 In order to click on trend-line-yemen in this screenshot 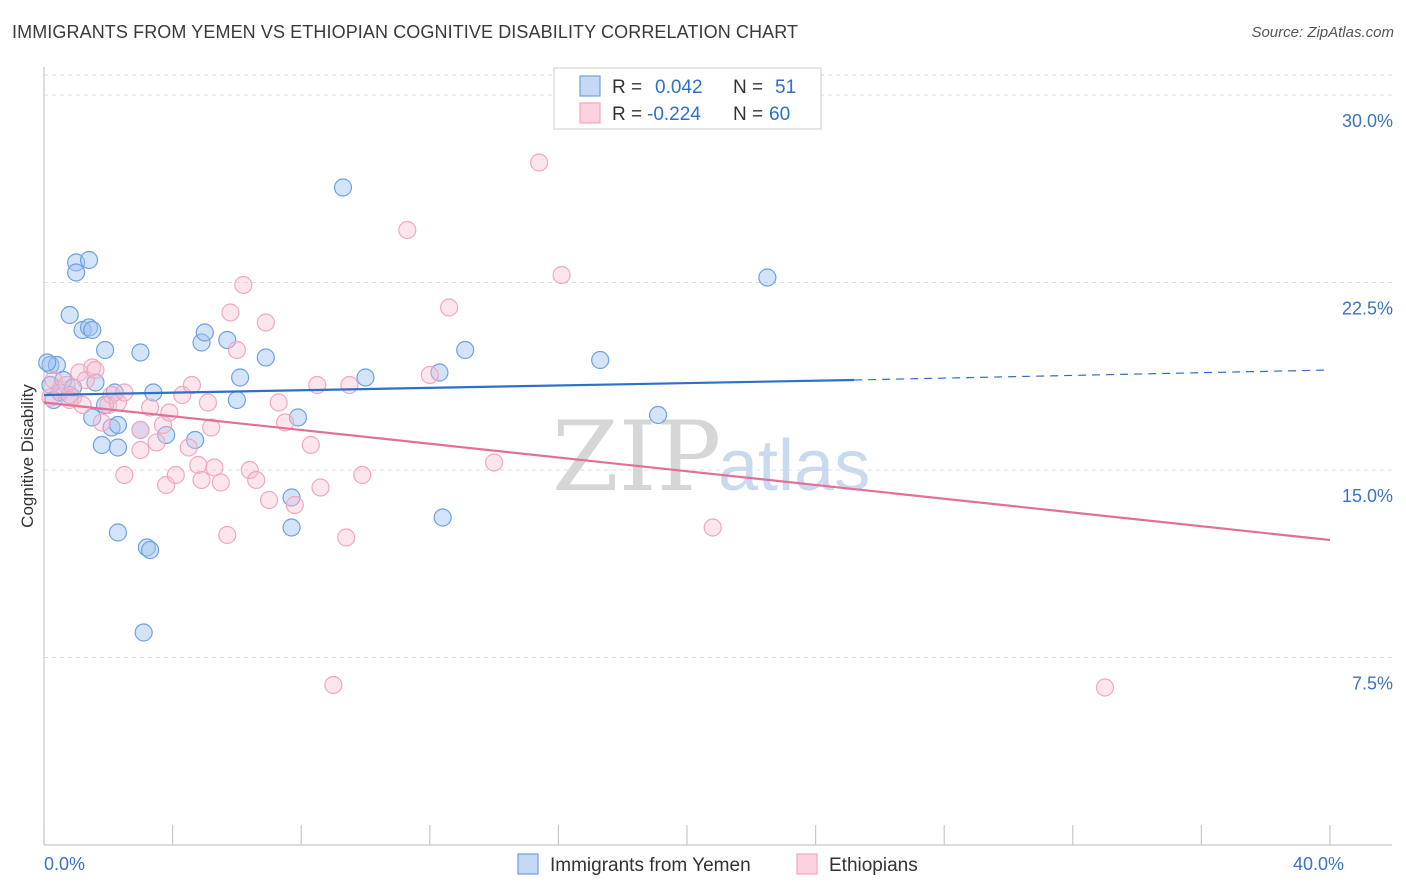, I will do `click(449, 387)`.